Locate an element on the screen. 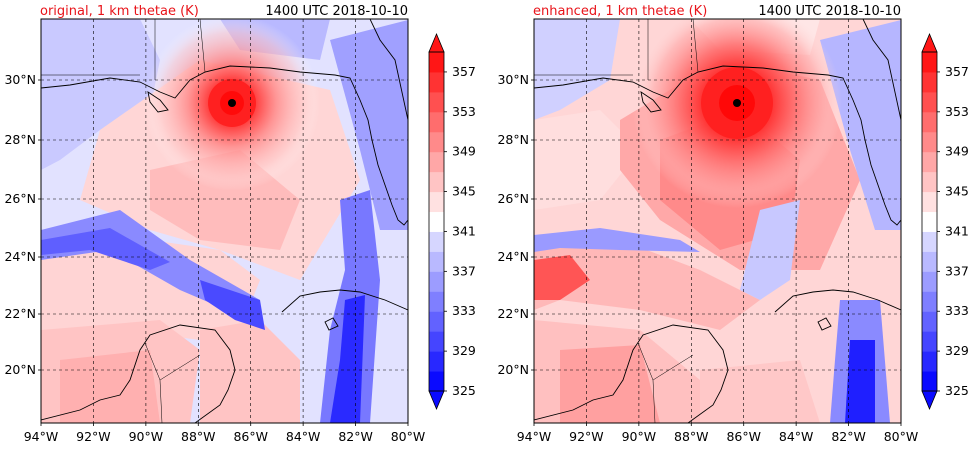 The height and width of the screenshot is (453, 972). hurricane-center-marker is located at coordinates (737, 103).